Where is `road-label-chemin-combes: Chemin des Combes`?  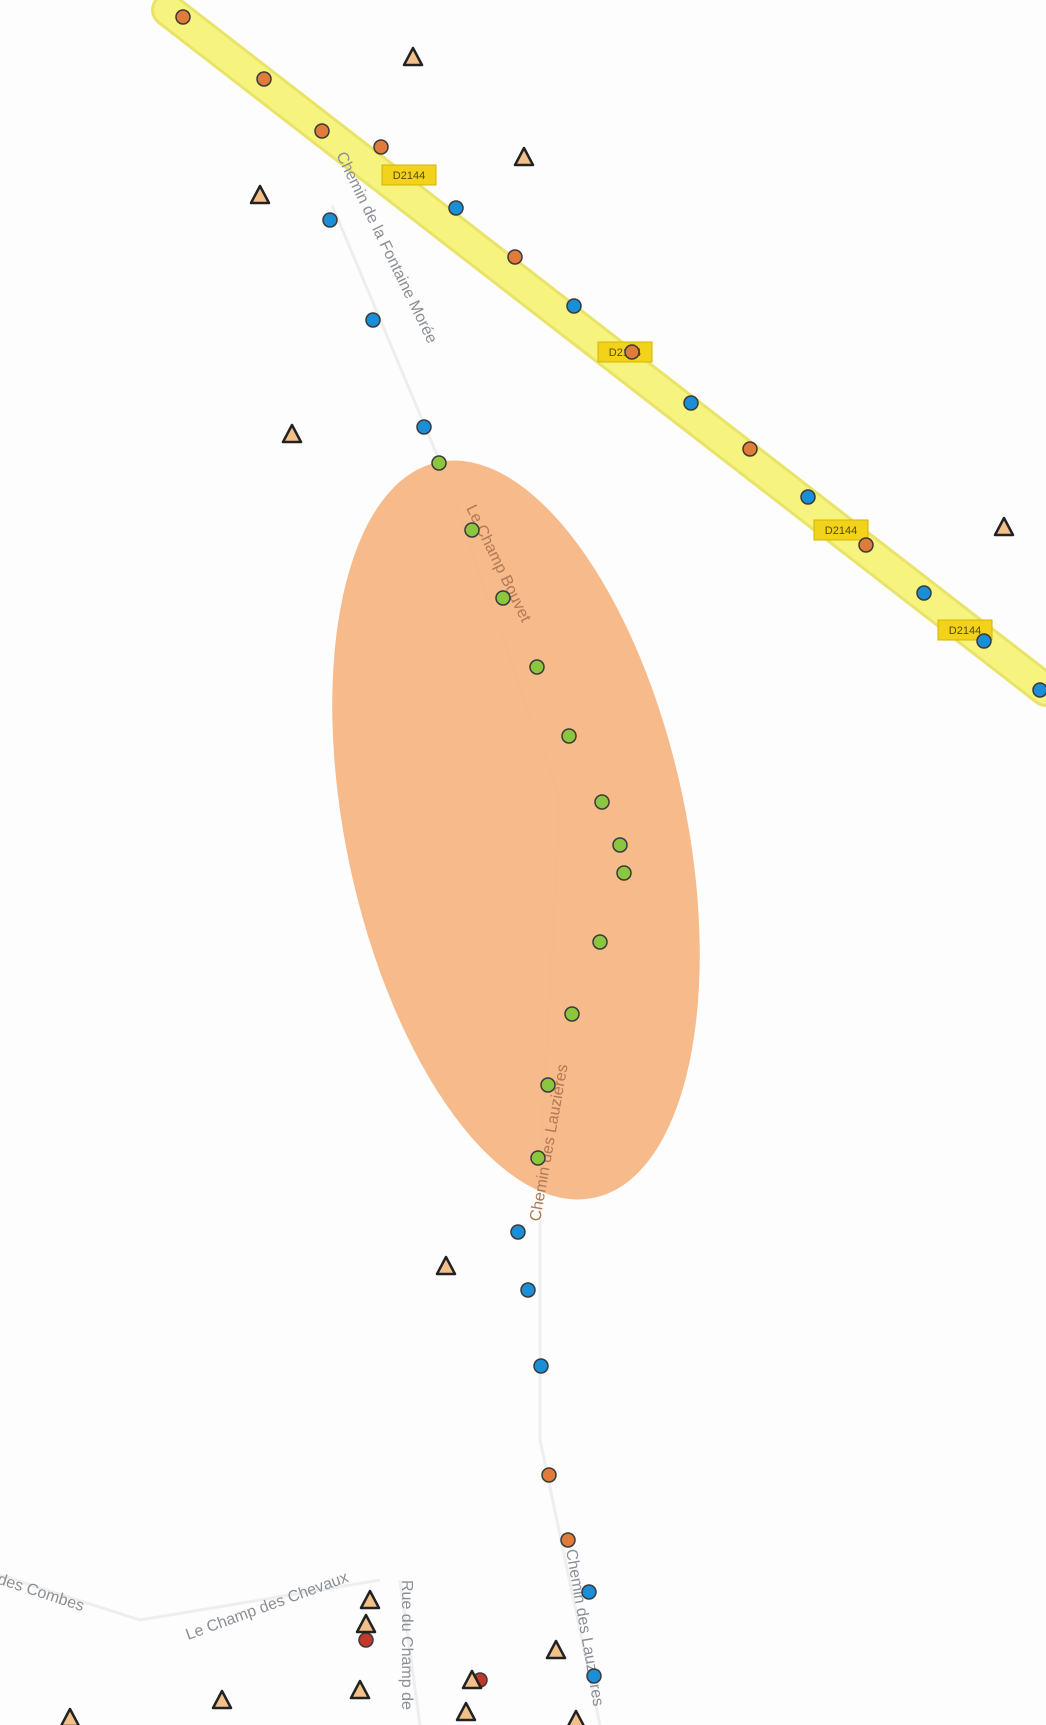
road-label-chemin-combes: Chemin des Combes is located at coordinates (43, 1584).